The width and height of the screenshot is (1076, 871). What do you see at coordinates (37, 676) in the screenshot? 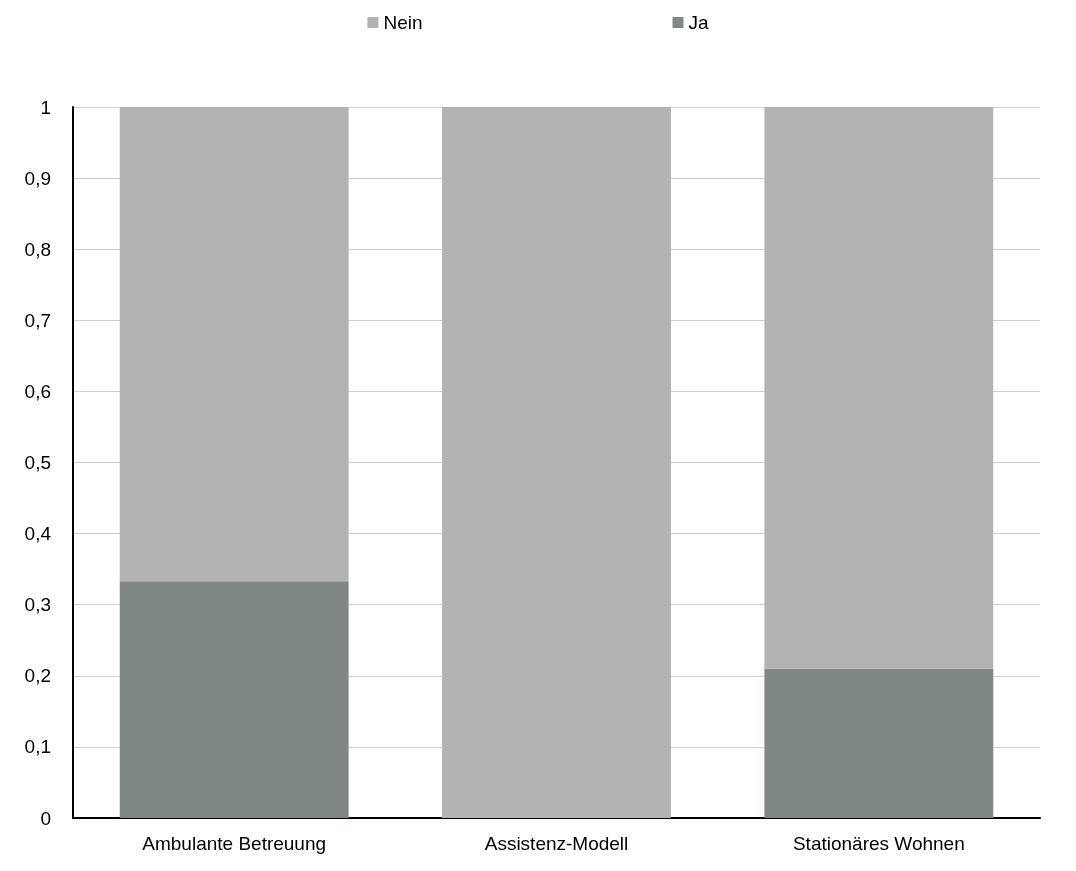
I see `y-tick-label: 0,2` at bounding box center [37, 676].